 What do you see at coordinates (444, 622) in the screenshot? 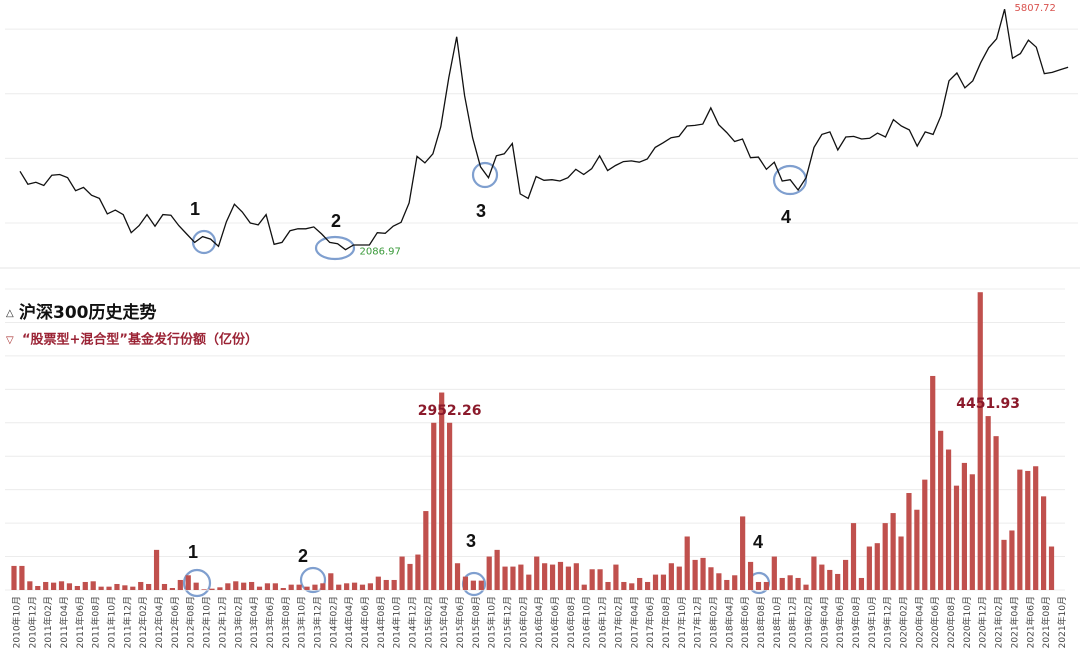
I see `x-tick-label: 2015年04月` at bounding box center [444, 622].